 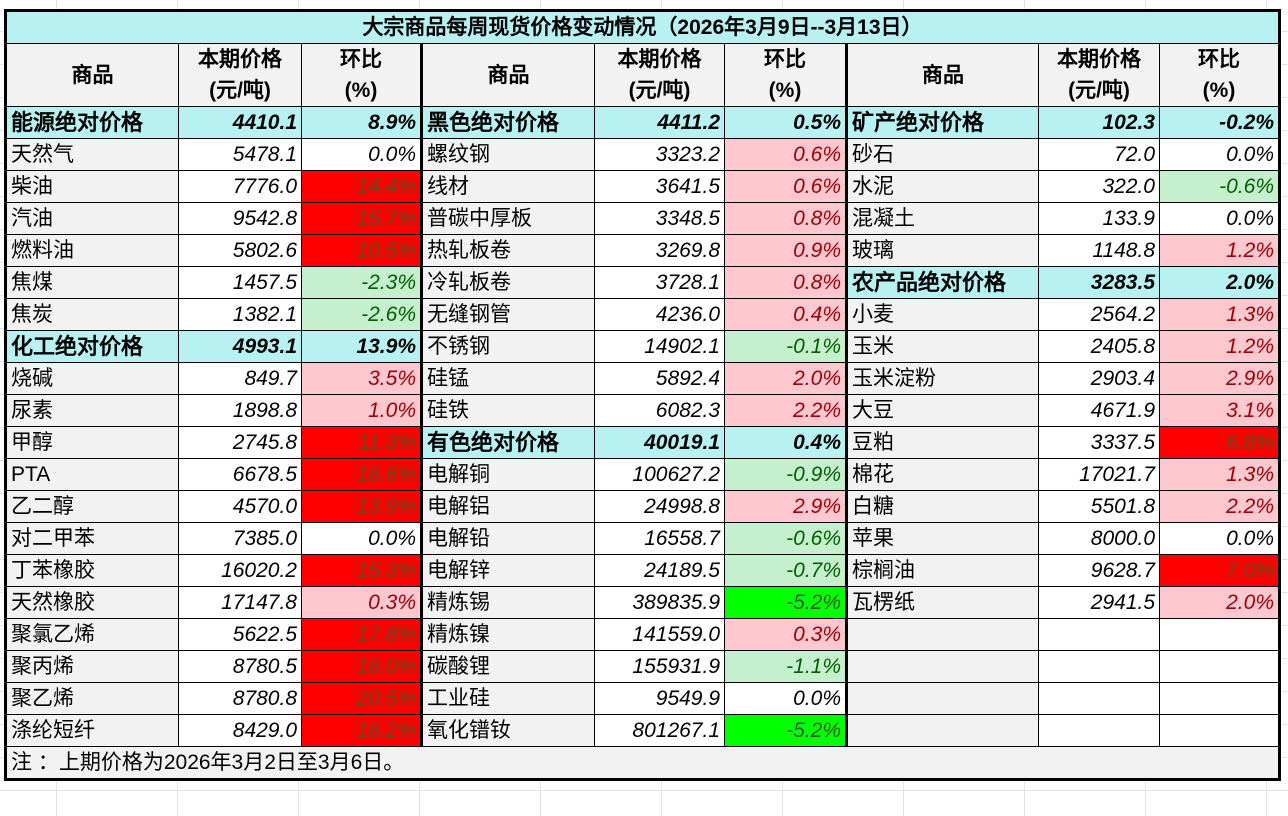 I want to click on commodity-name-cell: 甲醇, so click(x=92, y=442).